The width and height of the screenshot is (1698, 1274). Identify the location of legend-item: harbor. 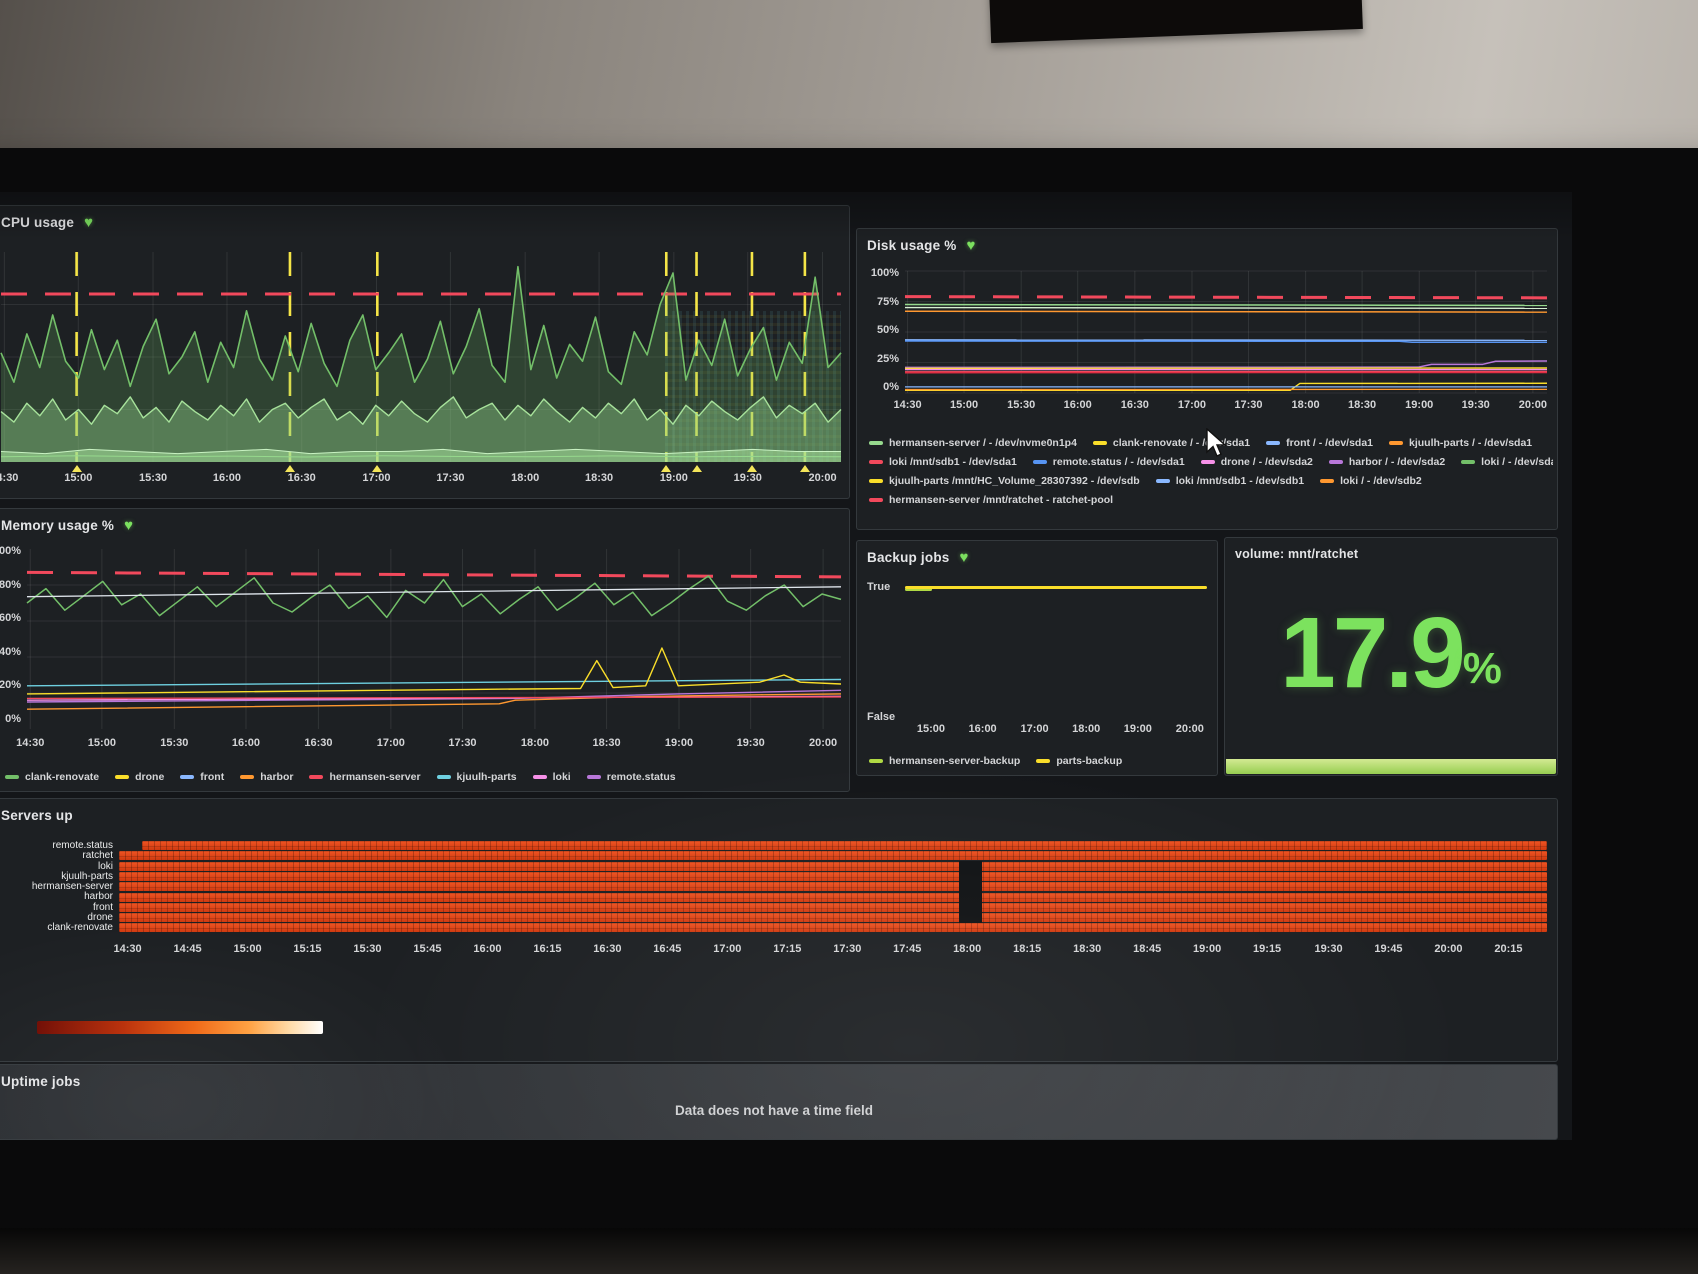
(266, 777).